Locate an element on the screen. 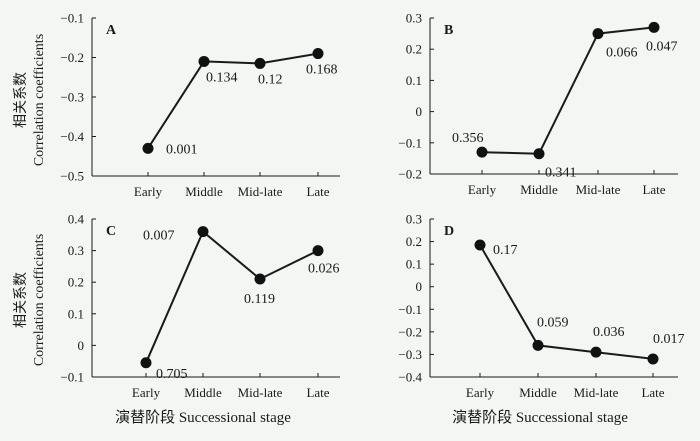  data-label: 0.026 is located at coordinates (324, 269).